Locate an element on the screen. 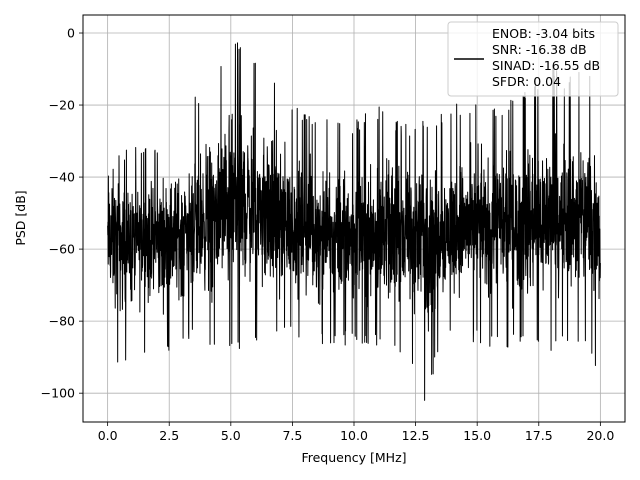  y-tick-label: −100 is located at coordinates (58, 393).